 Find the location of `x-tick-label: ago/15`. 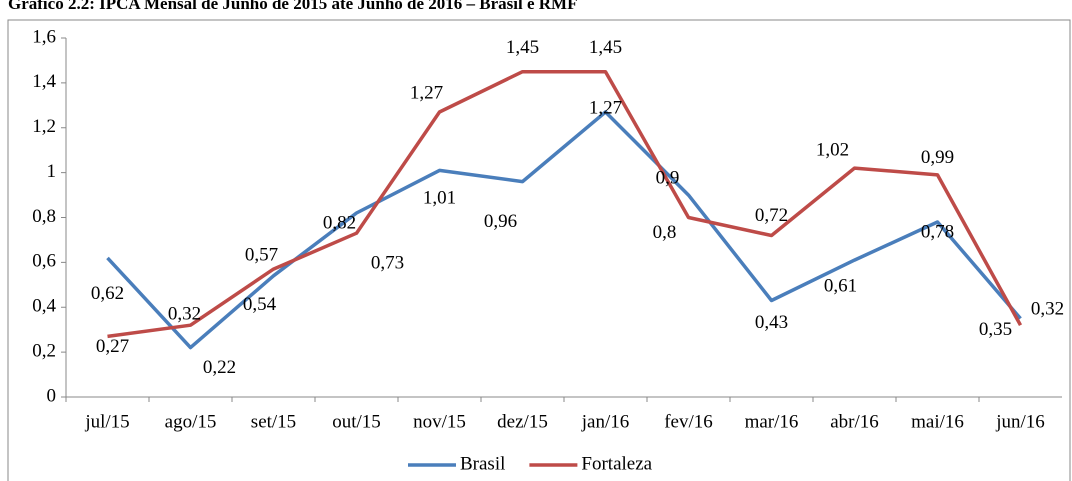

x-tick-label: ago/15 is located at coordinates (191, 421).